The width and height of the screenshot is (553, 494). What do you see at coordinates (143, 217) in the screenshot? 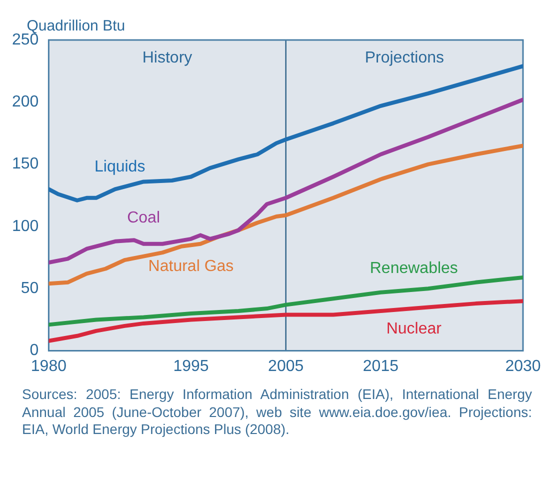
I see `series-label: Coal` at bounding box center [143, 217].